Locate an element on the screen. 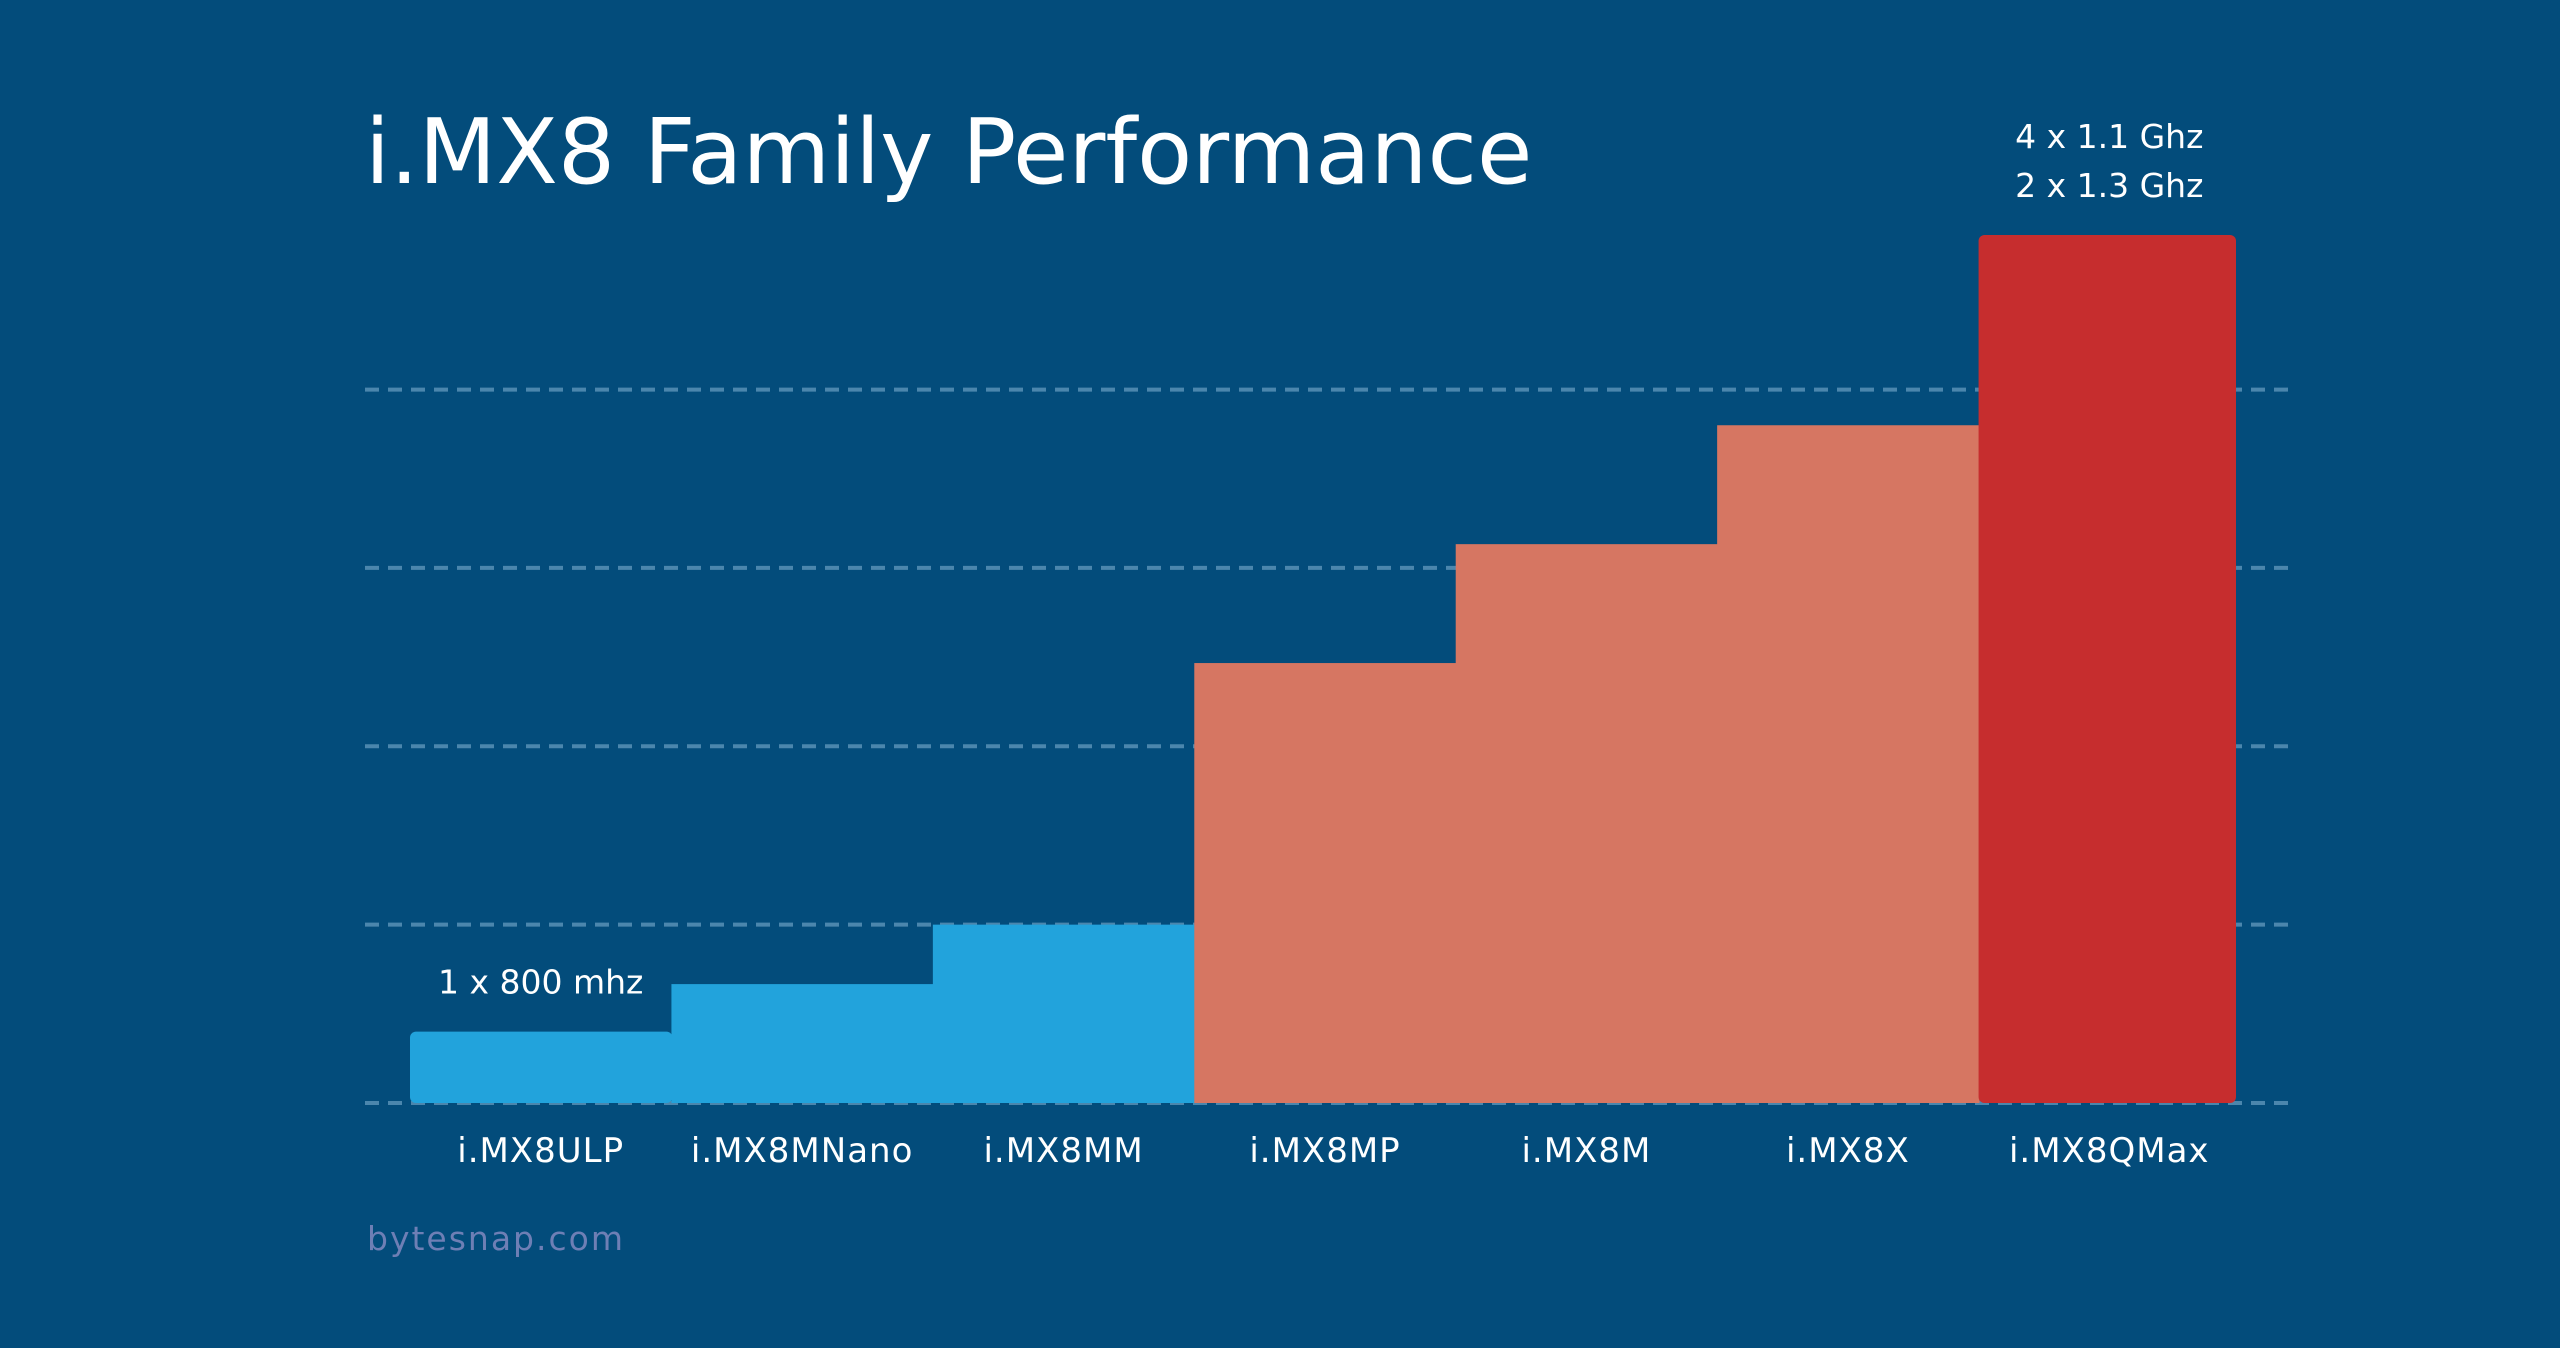 The image size is (2560, 1348). annotation-i-mx8ulp-1: 1 x 800 mhz is located at coordinates (540, 982).